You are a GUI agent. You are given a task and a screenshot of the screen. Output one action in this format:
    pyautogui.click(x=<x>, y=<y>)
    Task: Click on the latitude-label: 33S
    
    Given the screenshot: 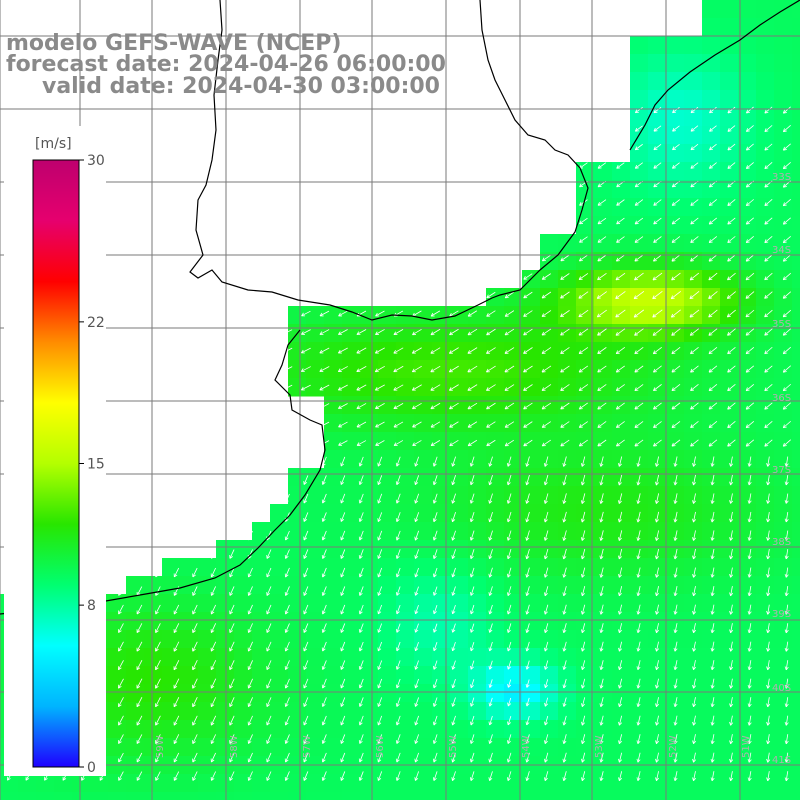 What is the action you would take?
    pyautogui.click(x=781, y=177)
    